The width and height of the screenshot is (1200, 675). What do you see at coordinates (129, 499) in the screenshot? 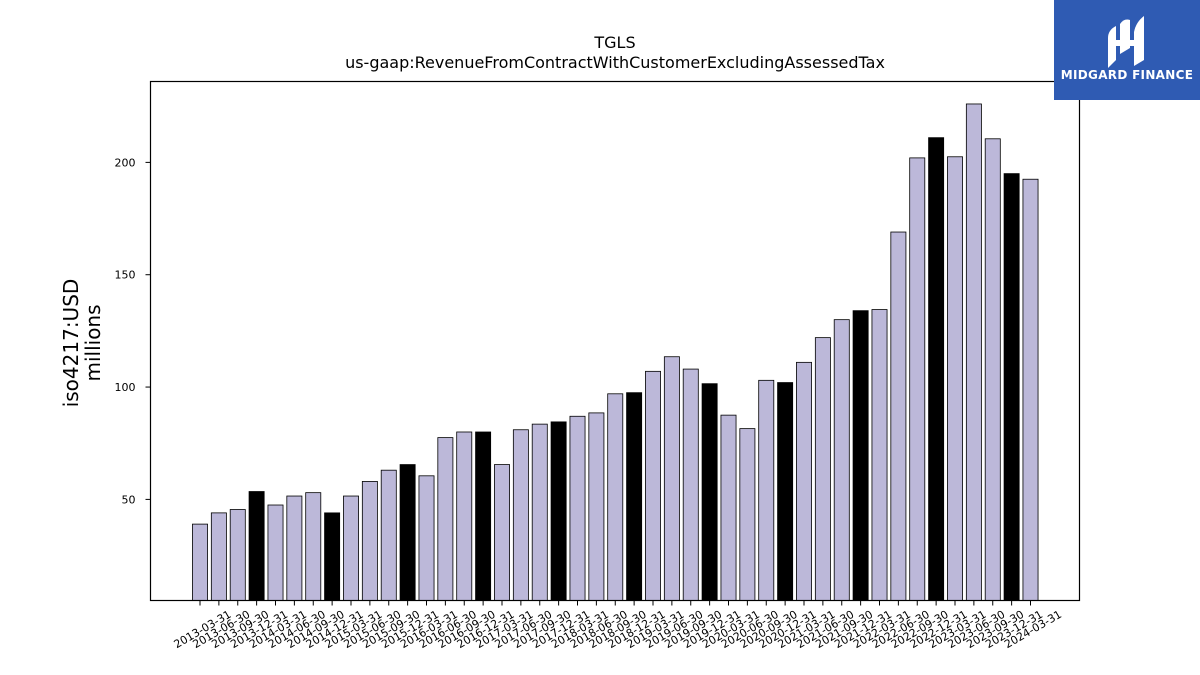
I see `y-tick-label-50: 50` at bounding box center [129, 499].